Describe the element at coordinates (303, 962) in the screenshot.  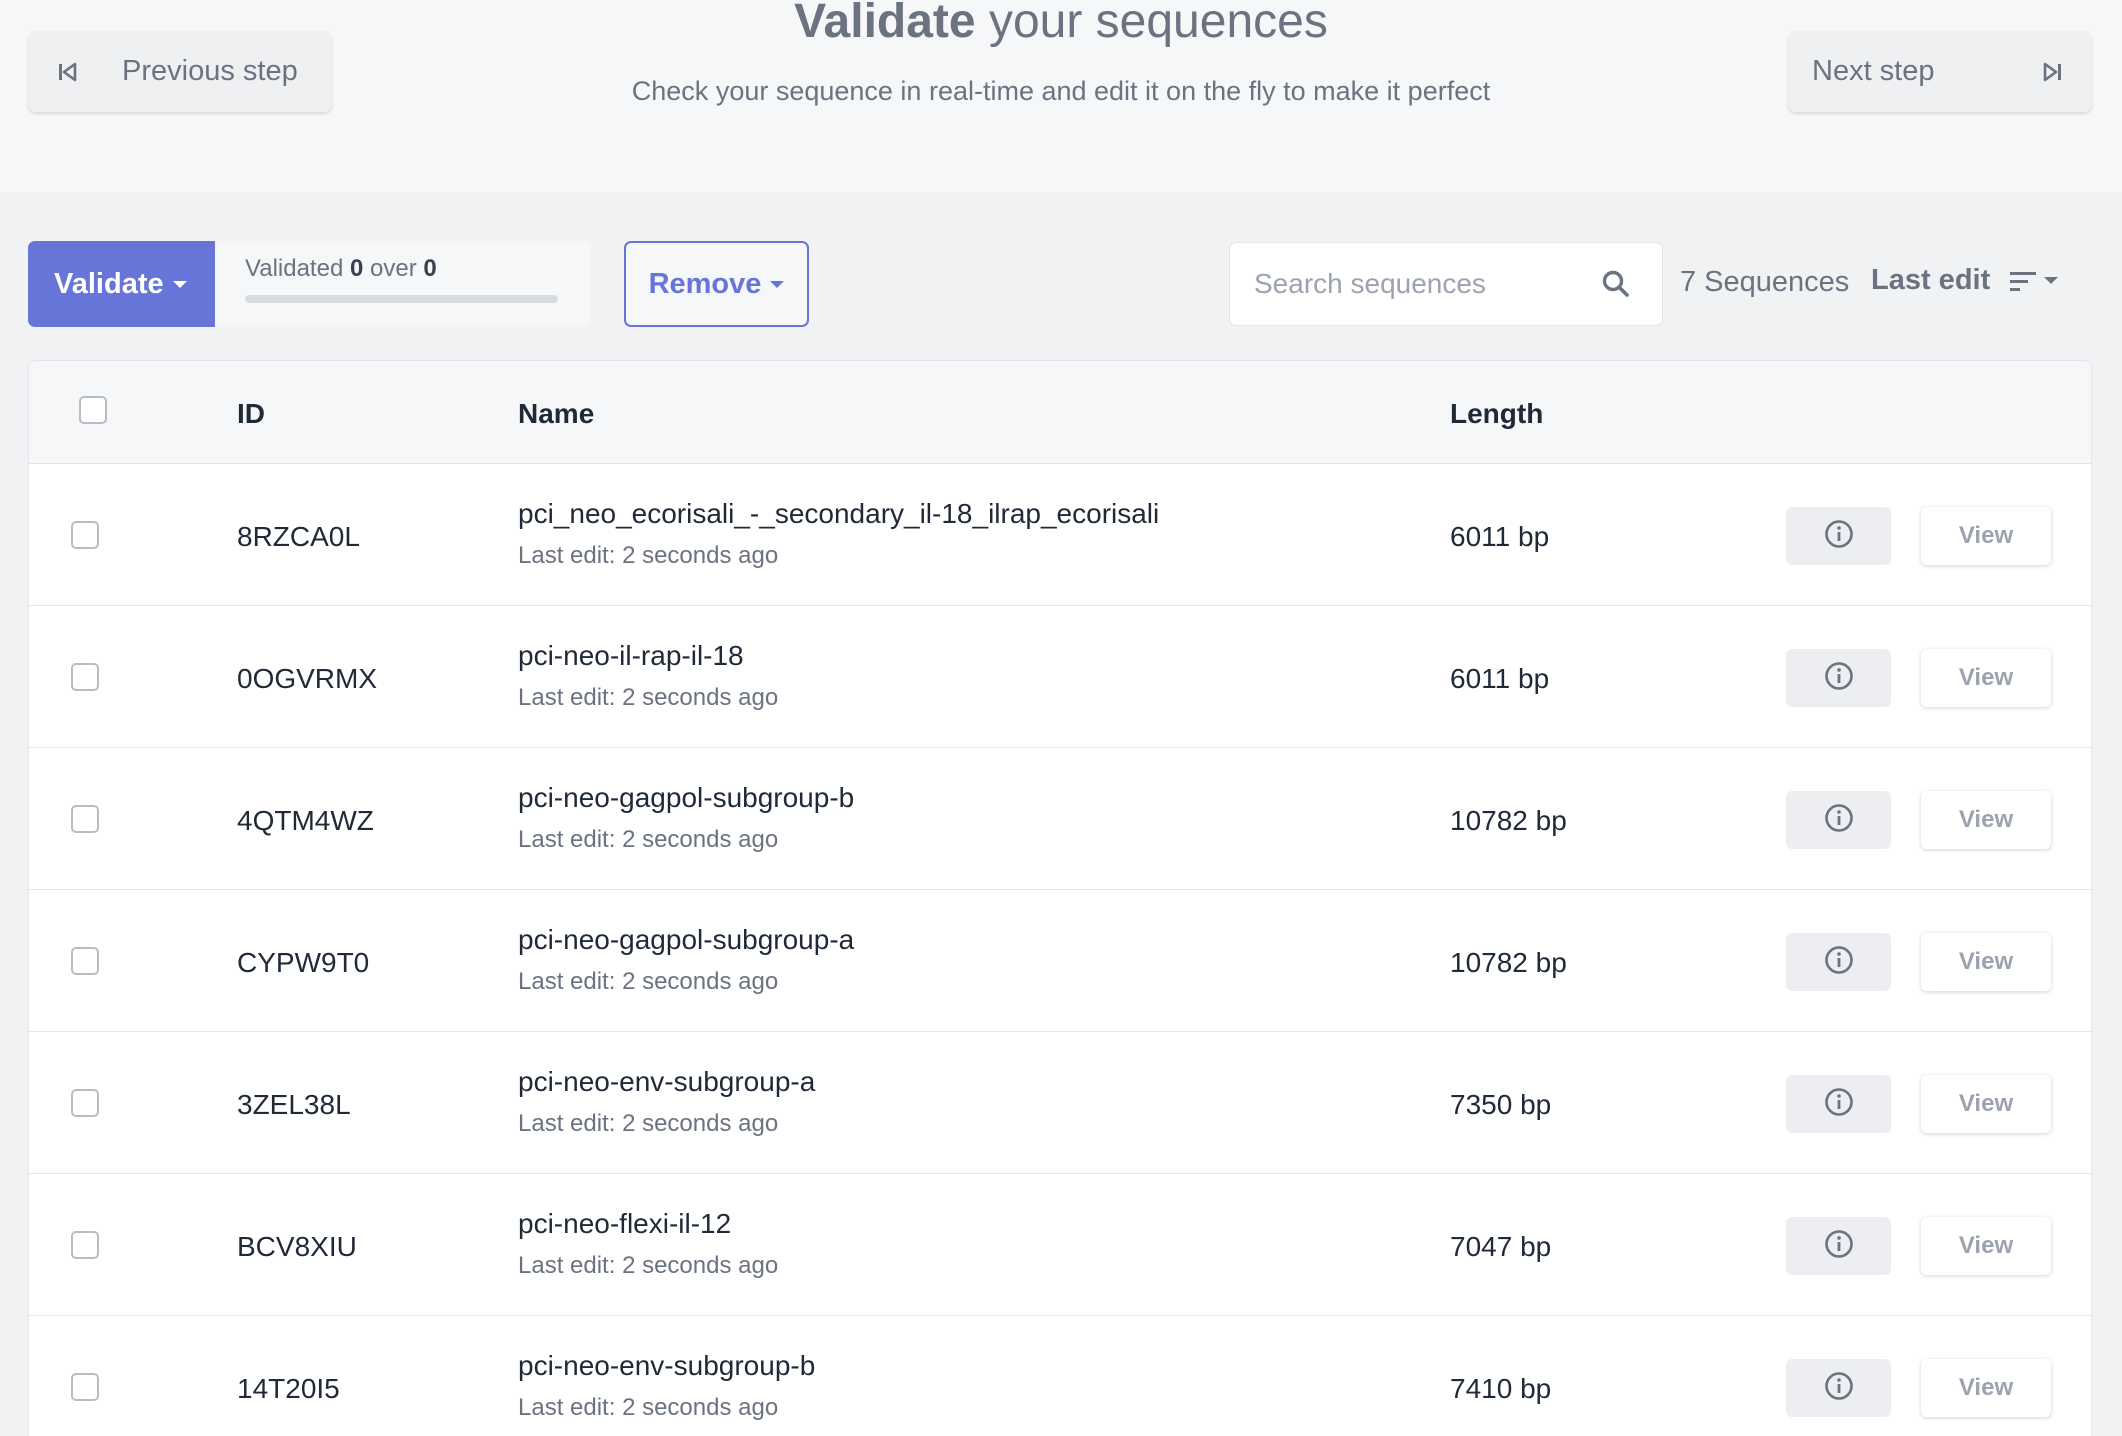
I see `sequence-id: CYPW9T0` at that location.